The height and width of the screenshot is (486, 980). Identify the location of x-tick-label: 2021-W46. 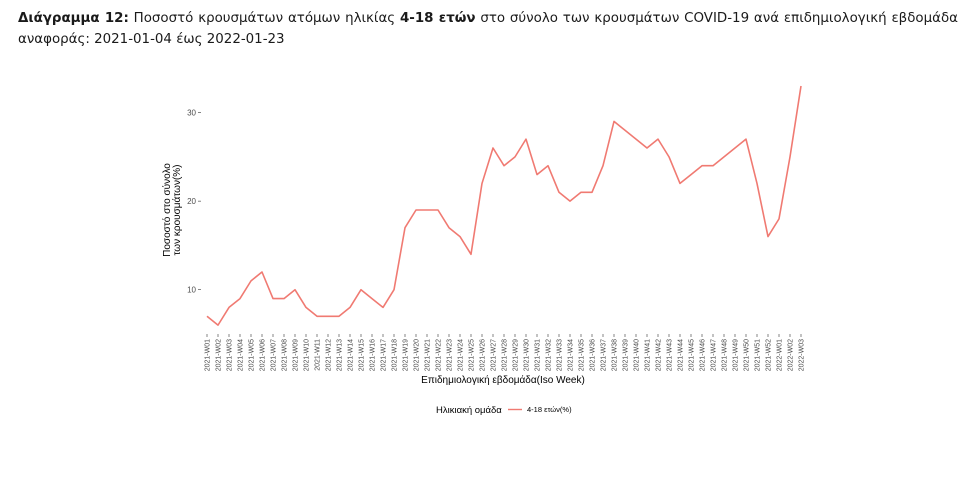
(703, 355).